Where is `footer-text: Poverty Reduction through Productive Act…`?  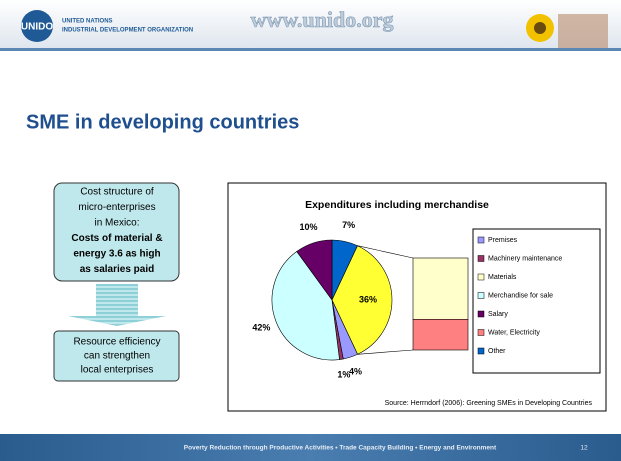 footer-text: Poverty Reduction through Productive Act… is located at coordinates (340, 448).